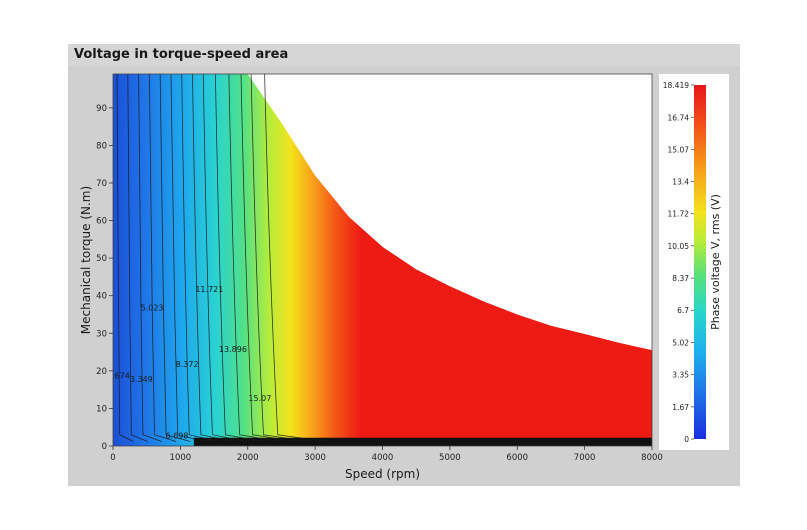 This screenshot has width=807, height=530. I want to click on y-tick-label: 70, so click(101, 184).